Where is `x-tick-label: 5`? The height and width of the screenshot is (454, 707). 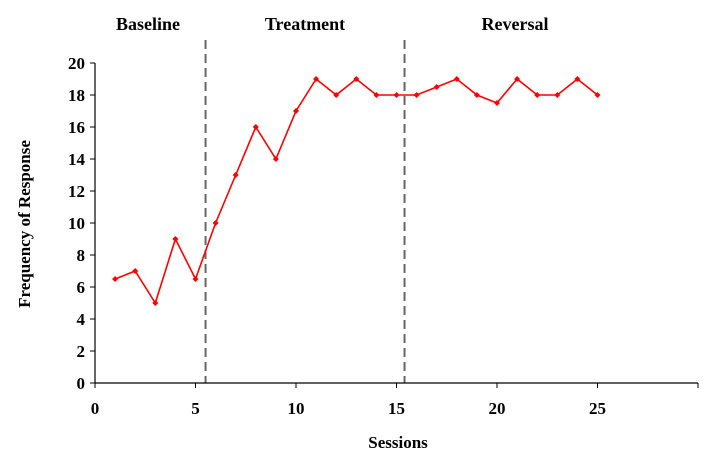
x-tick-label: 5 is located at coordinates (195, 408).